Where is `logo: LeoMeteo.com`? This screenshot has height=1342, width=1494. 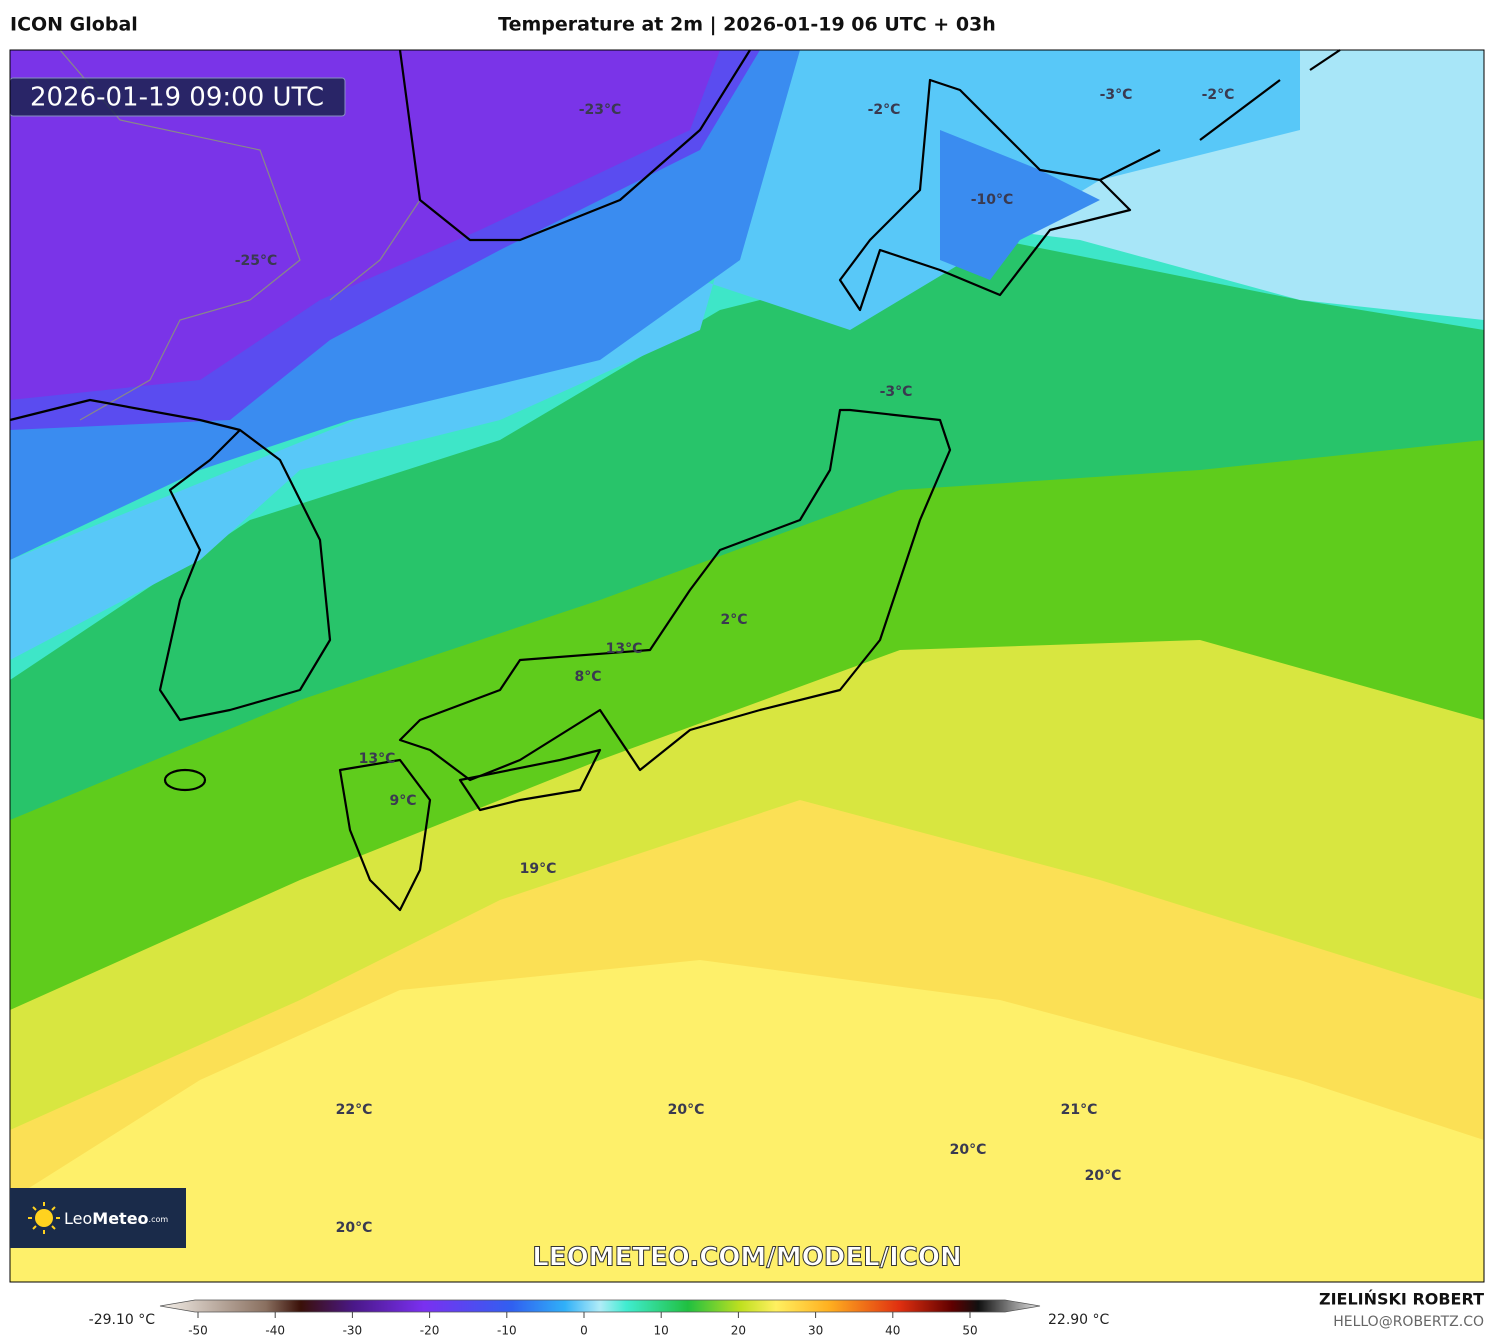 logo: LeoMeteo.com is located at coordinates (98, 1218).